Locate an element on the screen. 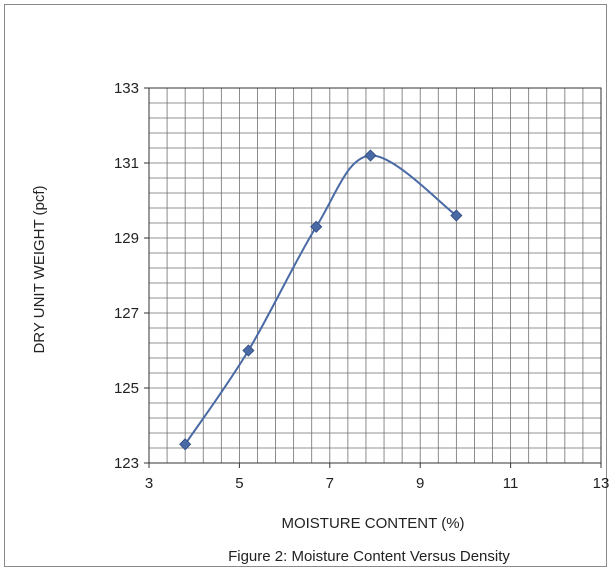  x-tick-label: 3 is located at coordinates (149, 483).